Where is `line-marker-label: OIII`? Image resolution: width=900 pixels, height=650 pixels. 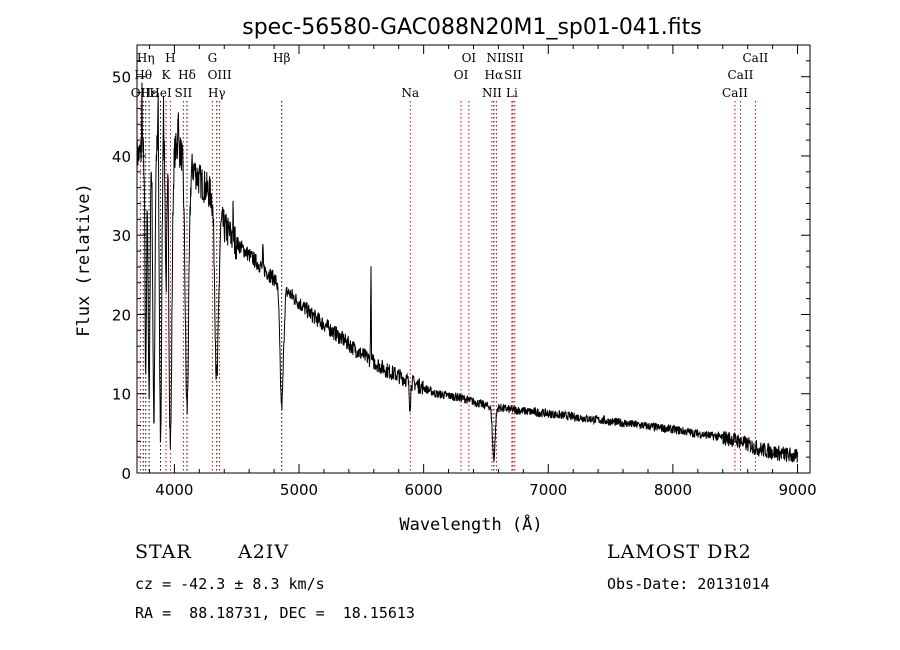 line-marker-label: OIII is located at coordinates (220, 75).